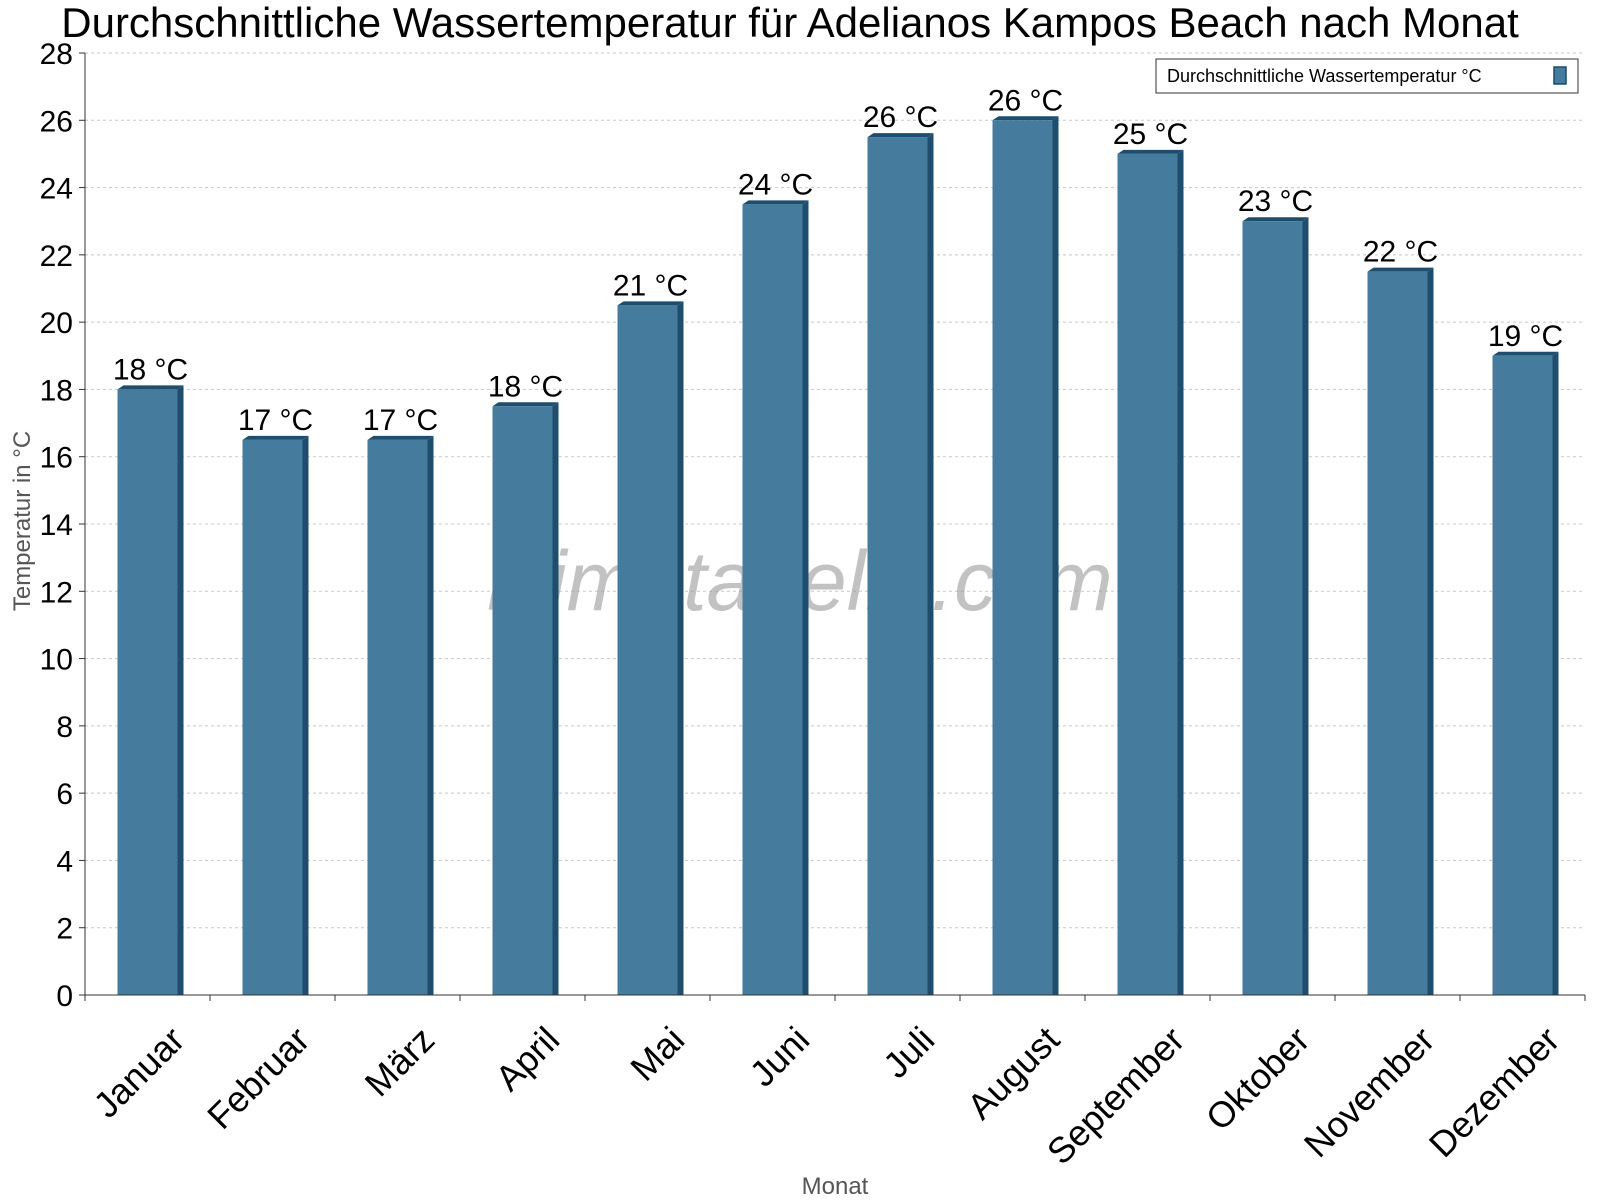  Describe the element at coordinates (650, 285) in the screenshot. I see `data-label: 21 °C` at that location.